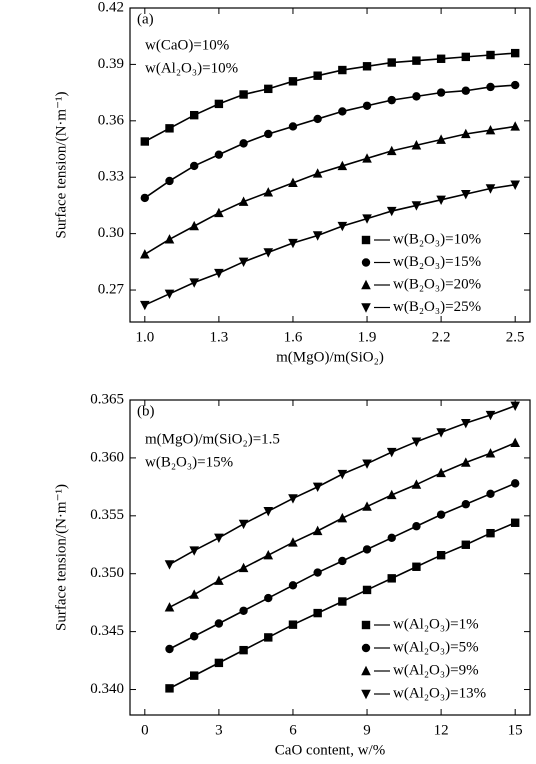 The image size is (536, 764). Describe the element at coordinates (107, 631) in the screenshot. I see `y-tick-label: 0.345` at that location.